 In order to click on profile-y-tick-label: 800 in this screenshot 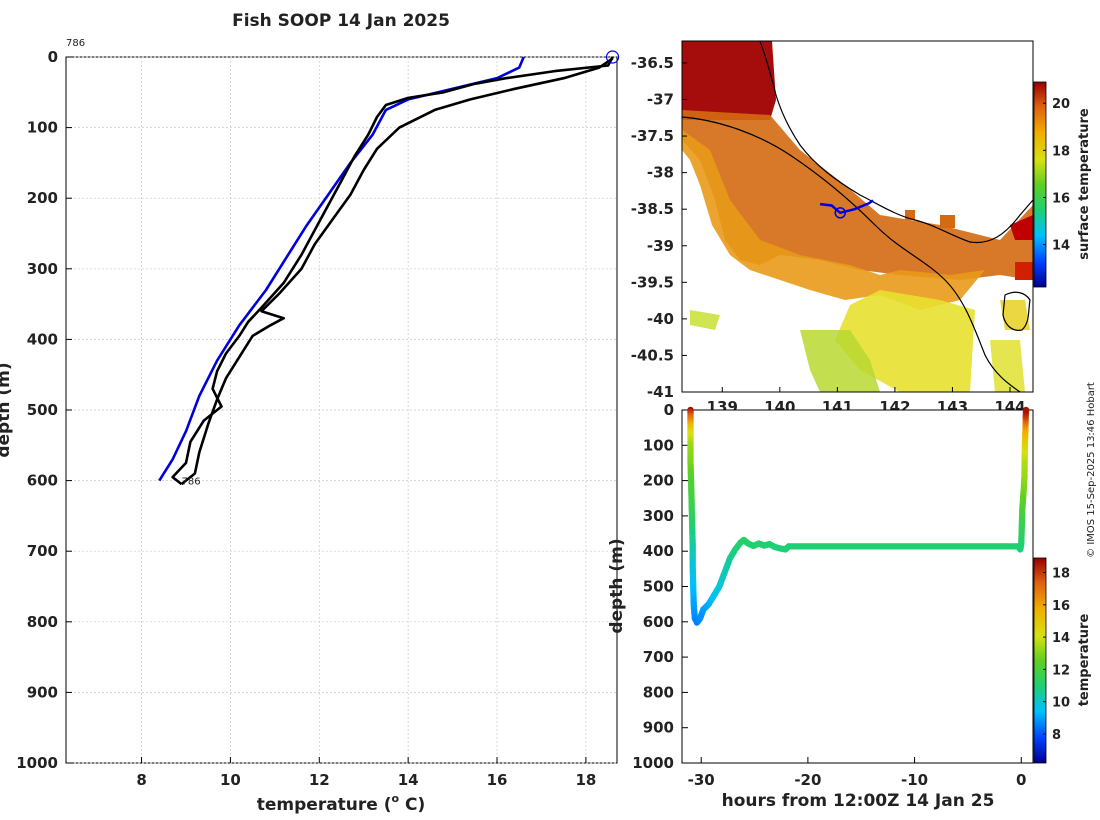, I will do `click(42, 622)`.